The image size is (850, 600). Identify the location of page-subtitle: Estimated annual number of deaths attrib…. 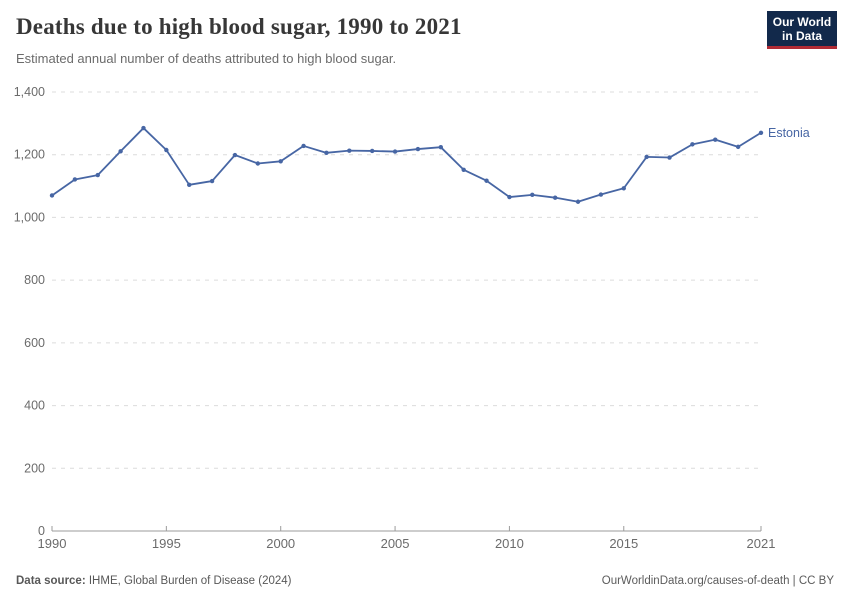
(206, 58).